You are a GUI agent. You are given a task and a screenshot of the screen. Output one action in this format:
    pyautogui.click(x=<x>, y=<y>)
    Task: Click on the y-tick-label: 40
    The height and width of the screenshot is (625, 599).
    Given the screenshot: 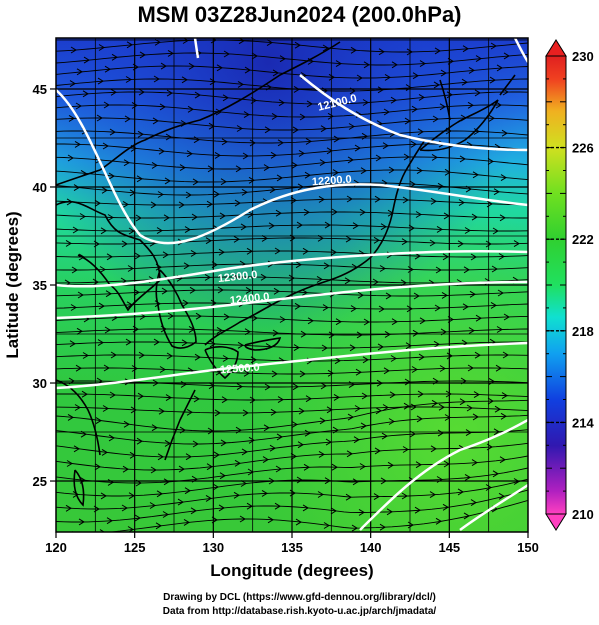 What is the action you would take?
    pyautogui.click(x=40, y=187)
    